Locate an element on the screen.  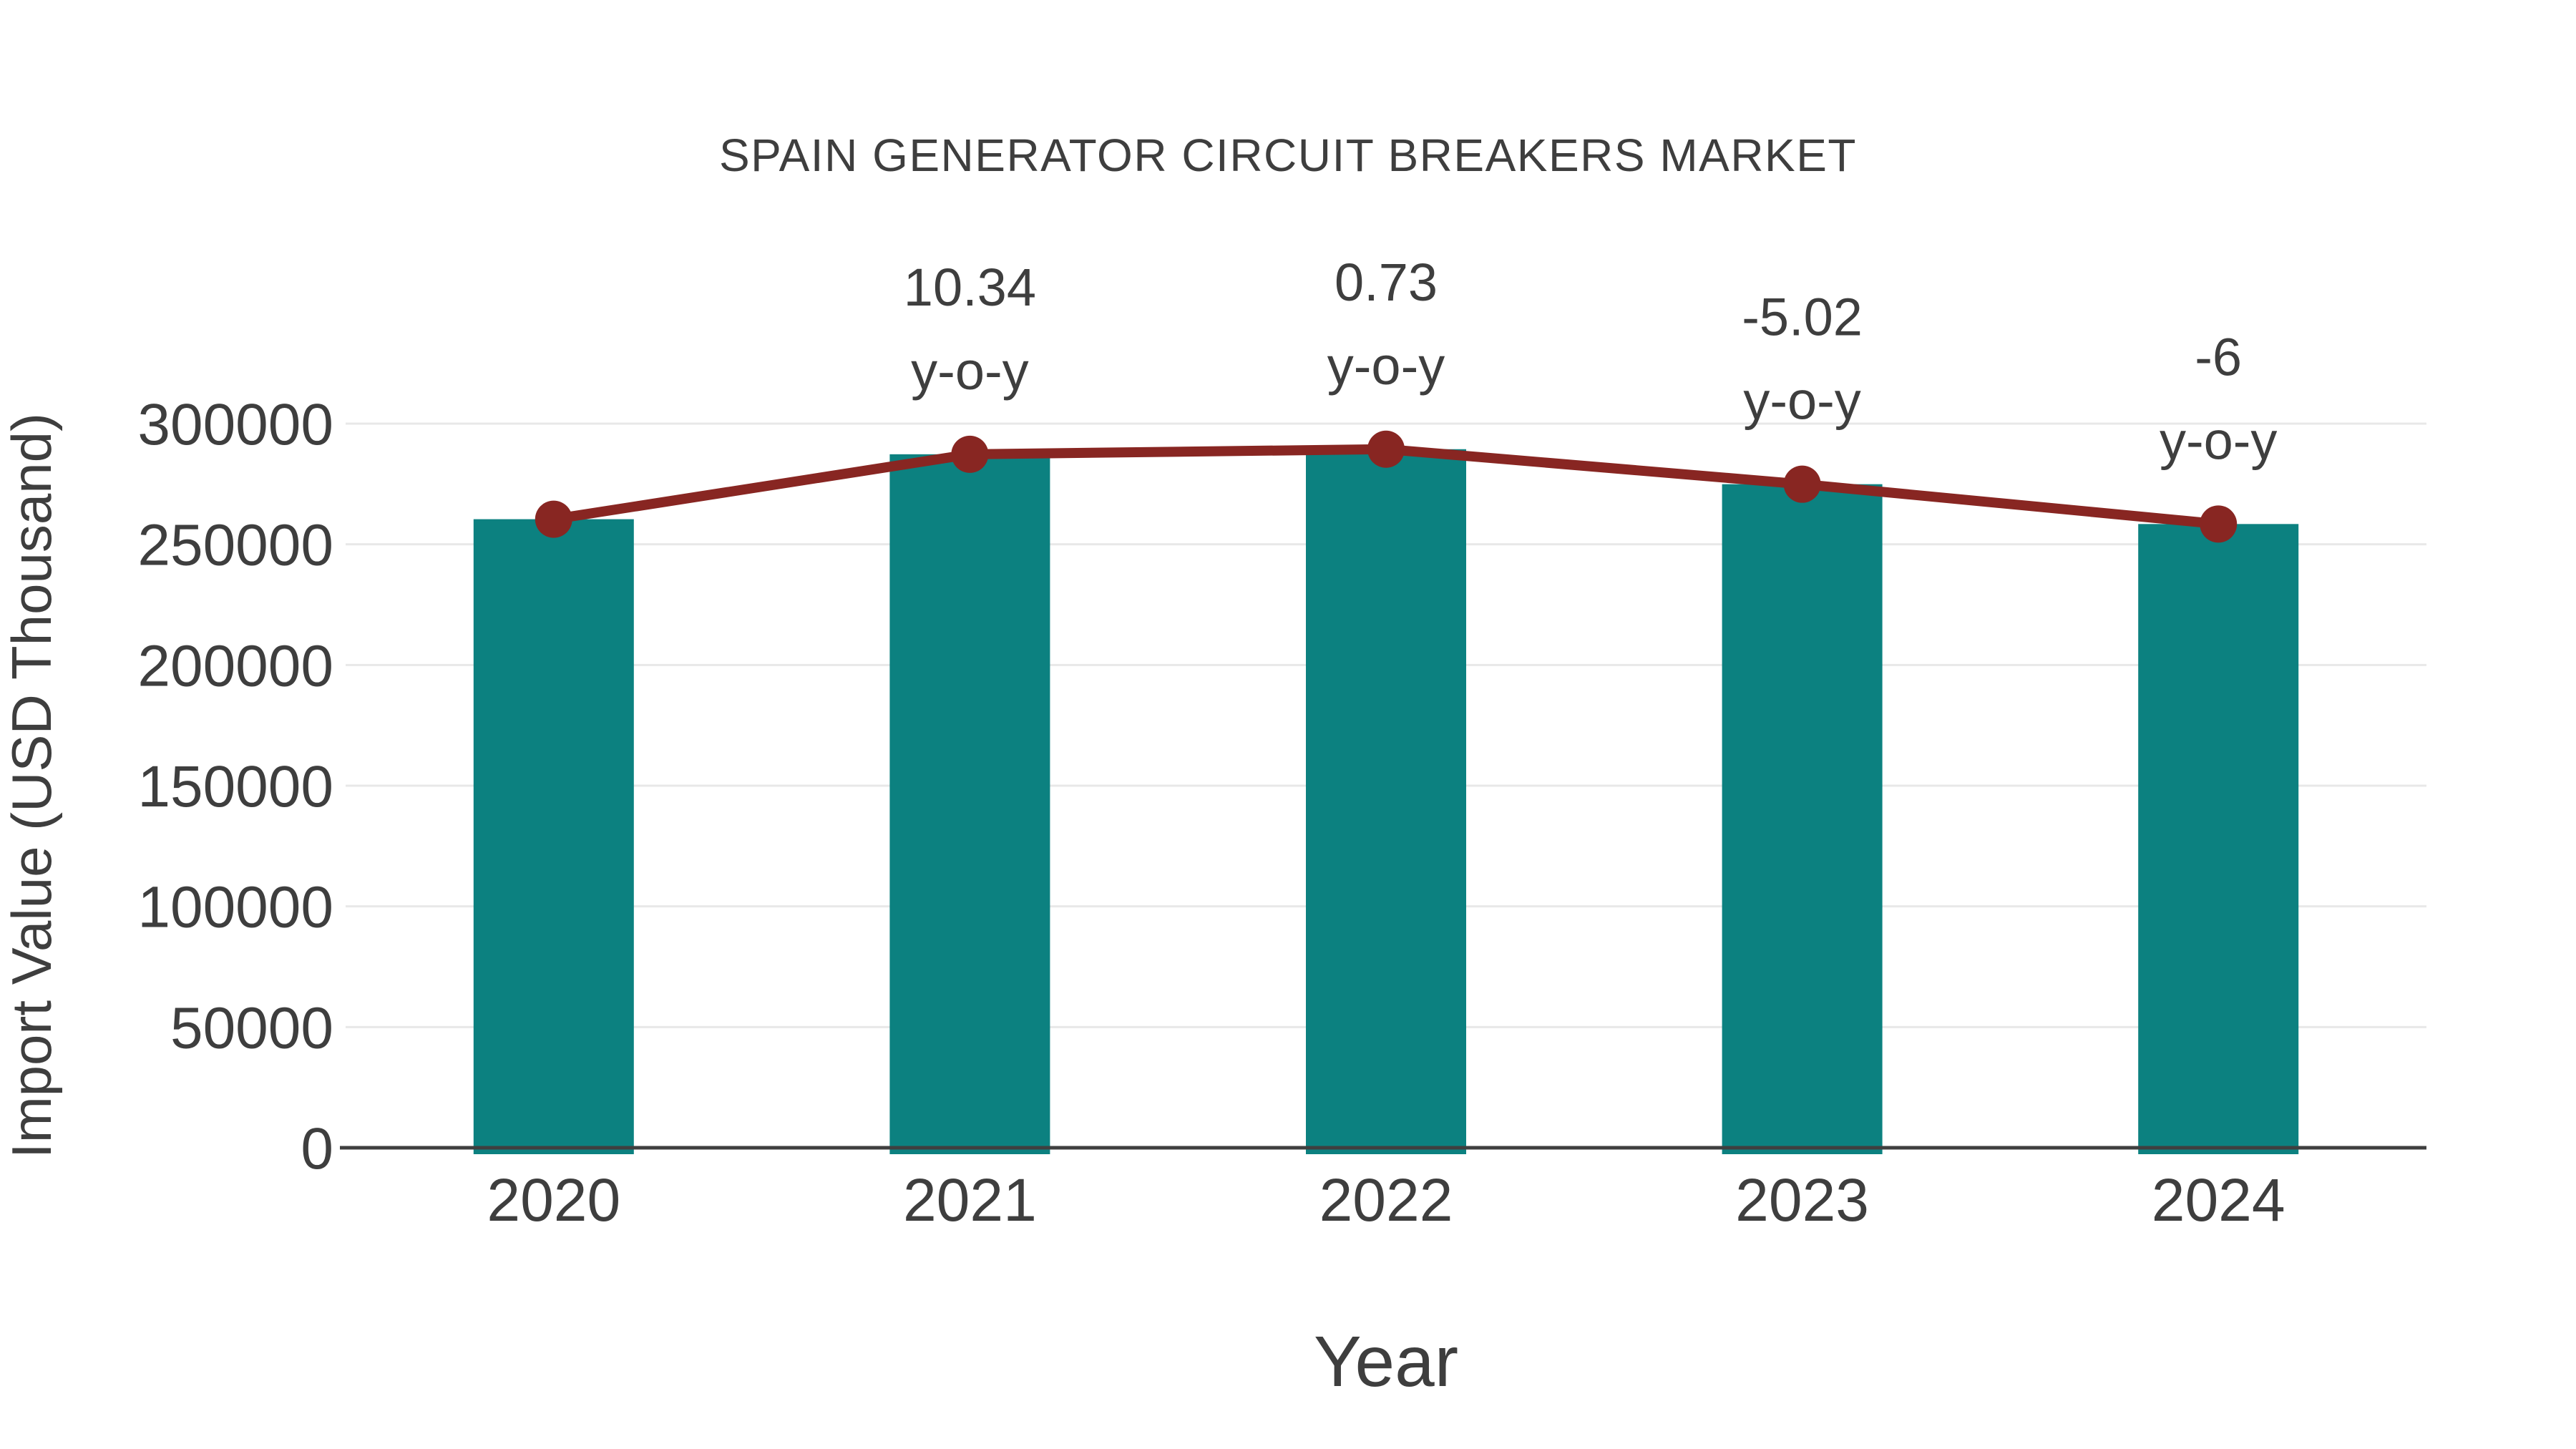
trend-marker-2020 is located at coordinates (553, 519).